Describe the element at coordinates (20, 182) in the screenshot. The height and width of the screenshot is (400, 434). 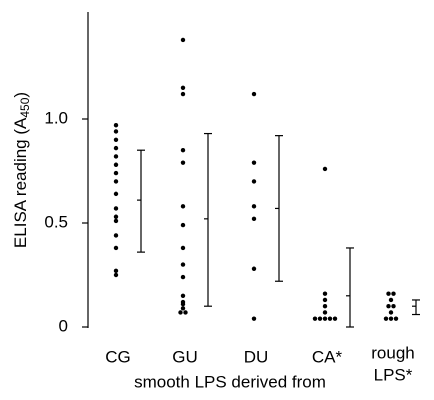
I see `y-label-prefix: ELISA reading (A` at that location.